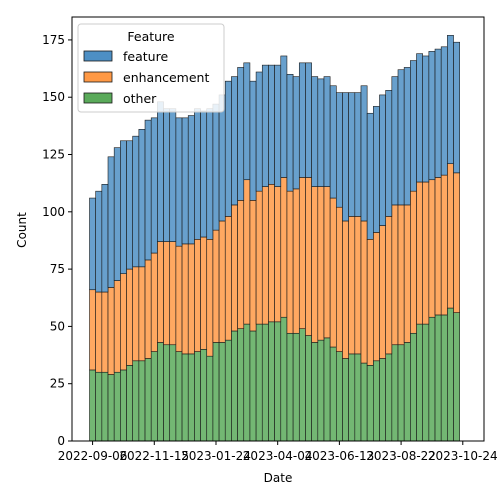 This screenshot has width=500, height=500. Describe the element at coordinates (61, 441) in the screenshot. I see `y-tick-label: 0` at that location.